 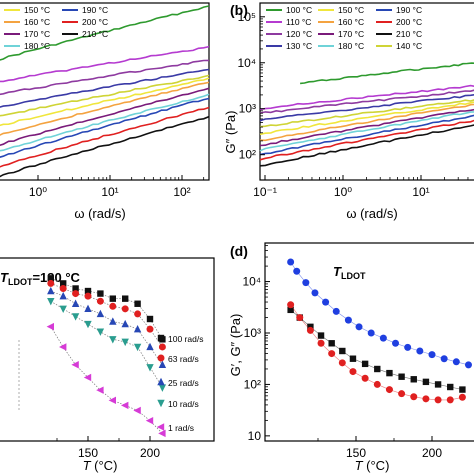 I want to click on panel-b-legend-label: 210 °C, so click(x=409, y=34).